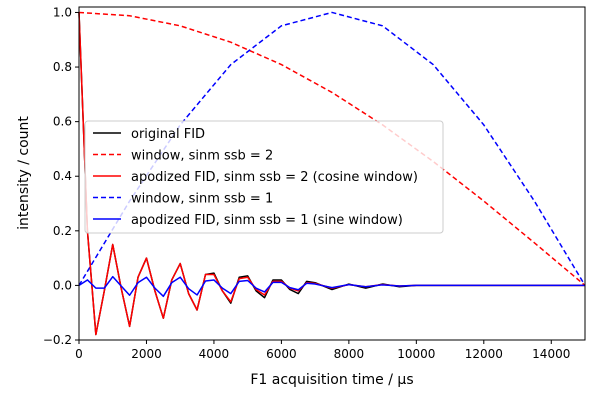 The width and height of the screenshot is (600, 400). What do you see at coordinates (57, 340) in the screenshot?
I see `y-tick-label: −0.2` at bounding box center [57, 340].